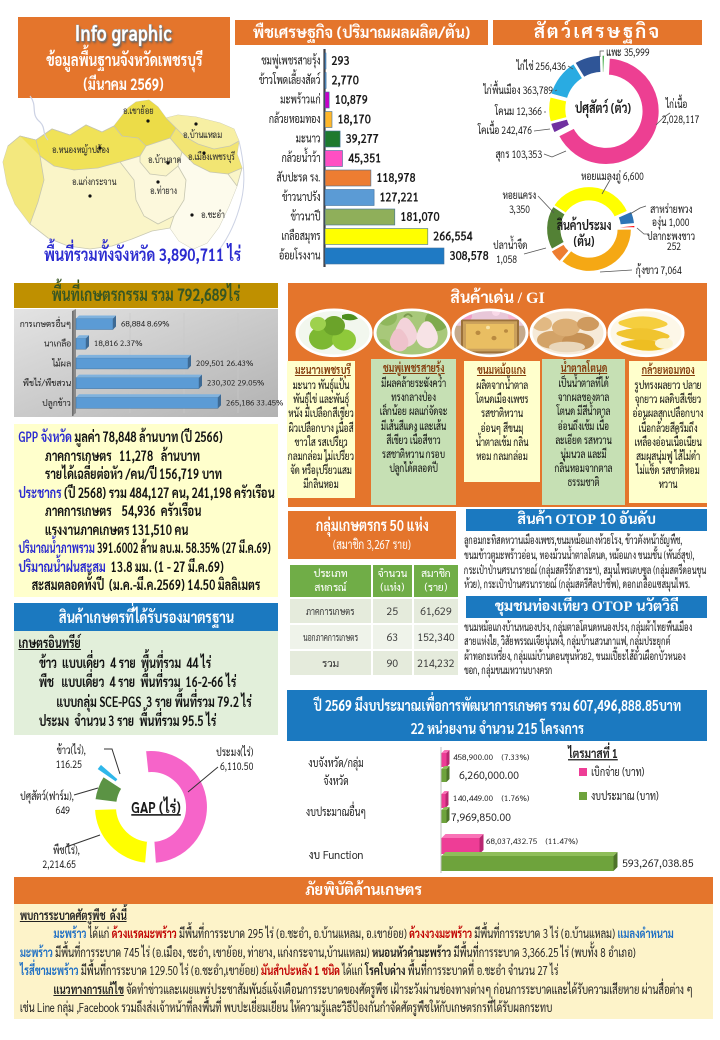 Image resolution: width=720 pixels, height=1040 pixels. What do you see at coordinates (584, 241) in the screenshot?
I see `svg-text: (ตัน)` at bounding box center [584, 241].